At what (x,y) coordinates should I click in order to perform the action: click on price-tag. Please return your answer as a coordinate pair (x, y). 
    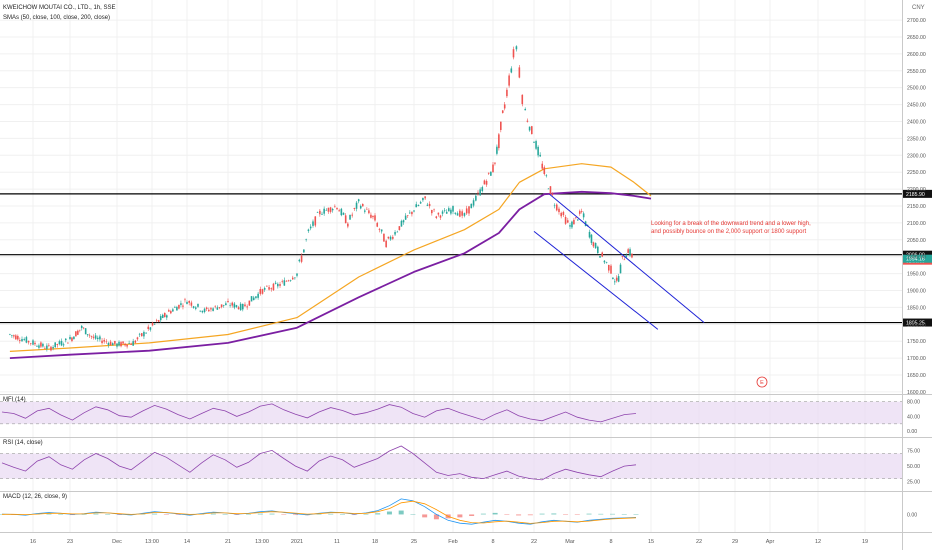
    Looking at the image, I should click on (917, 193).